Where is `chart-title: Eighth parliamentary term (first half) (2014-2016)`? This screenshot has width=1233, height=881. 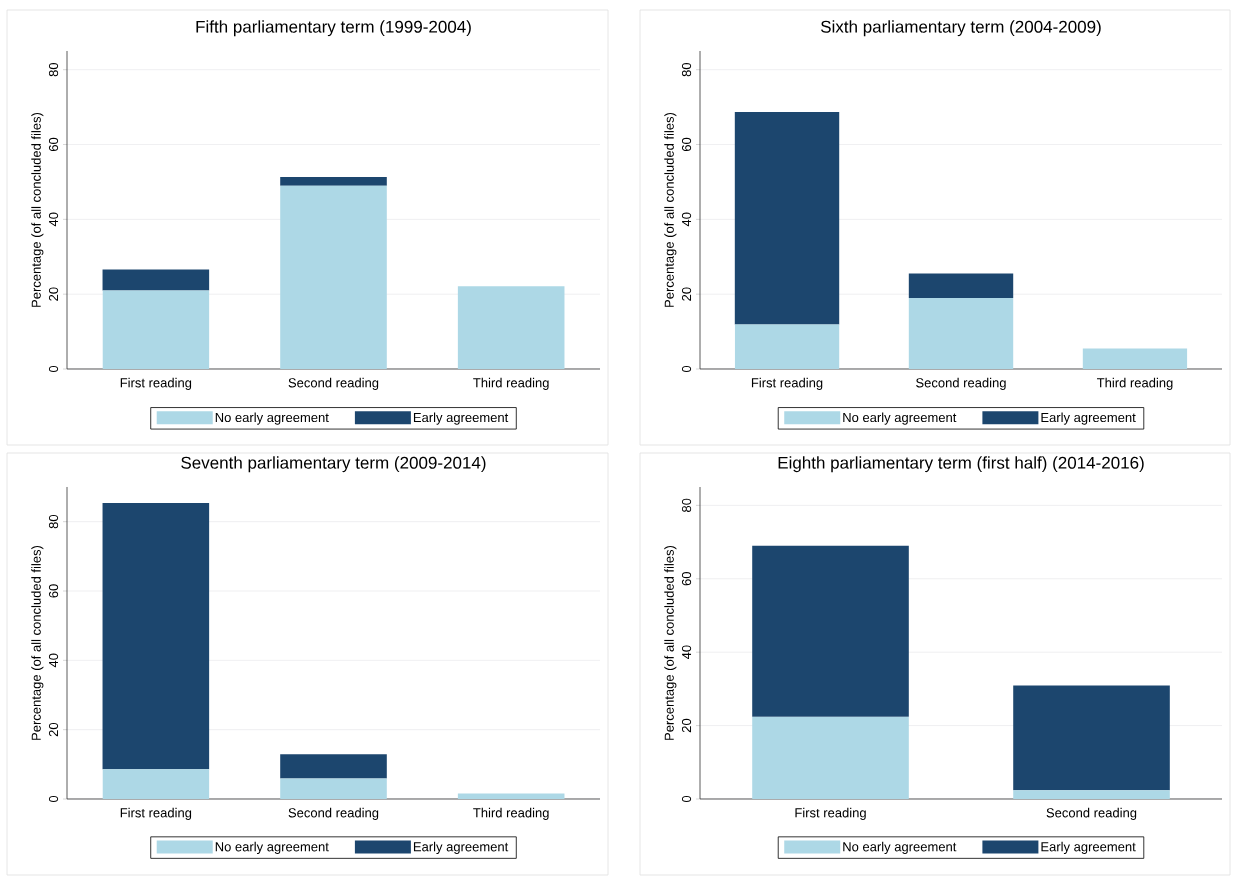
chart-title: Eighth parliamentary term (first half) (2014-2016) is located at coordinates (961, 464).